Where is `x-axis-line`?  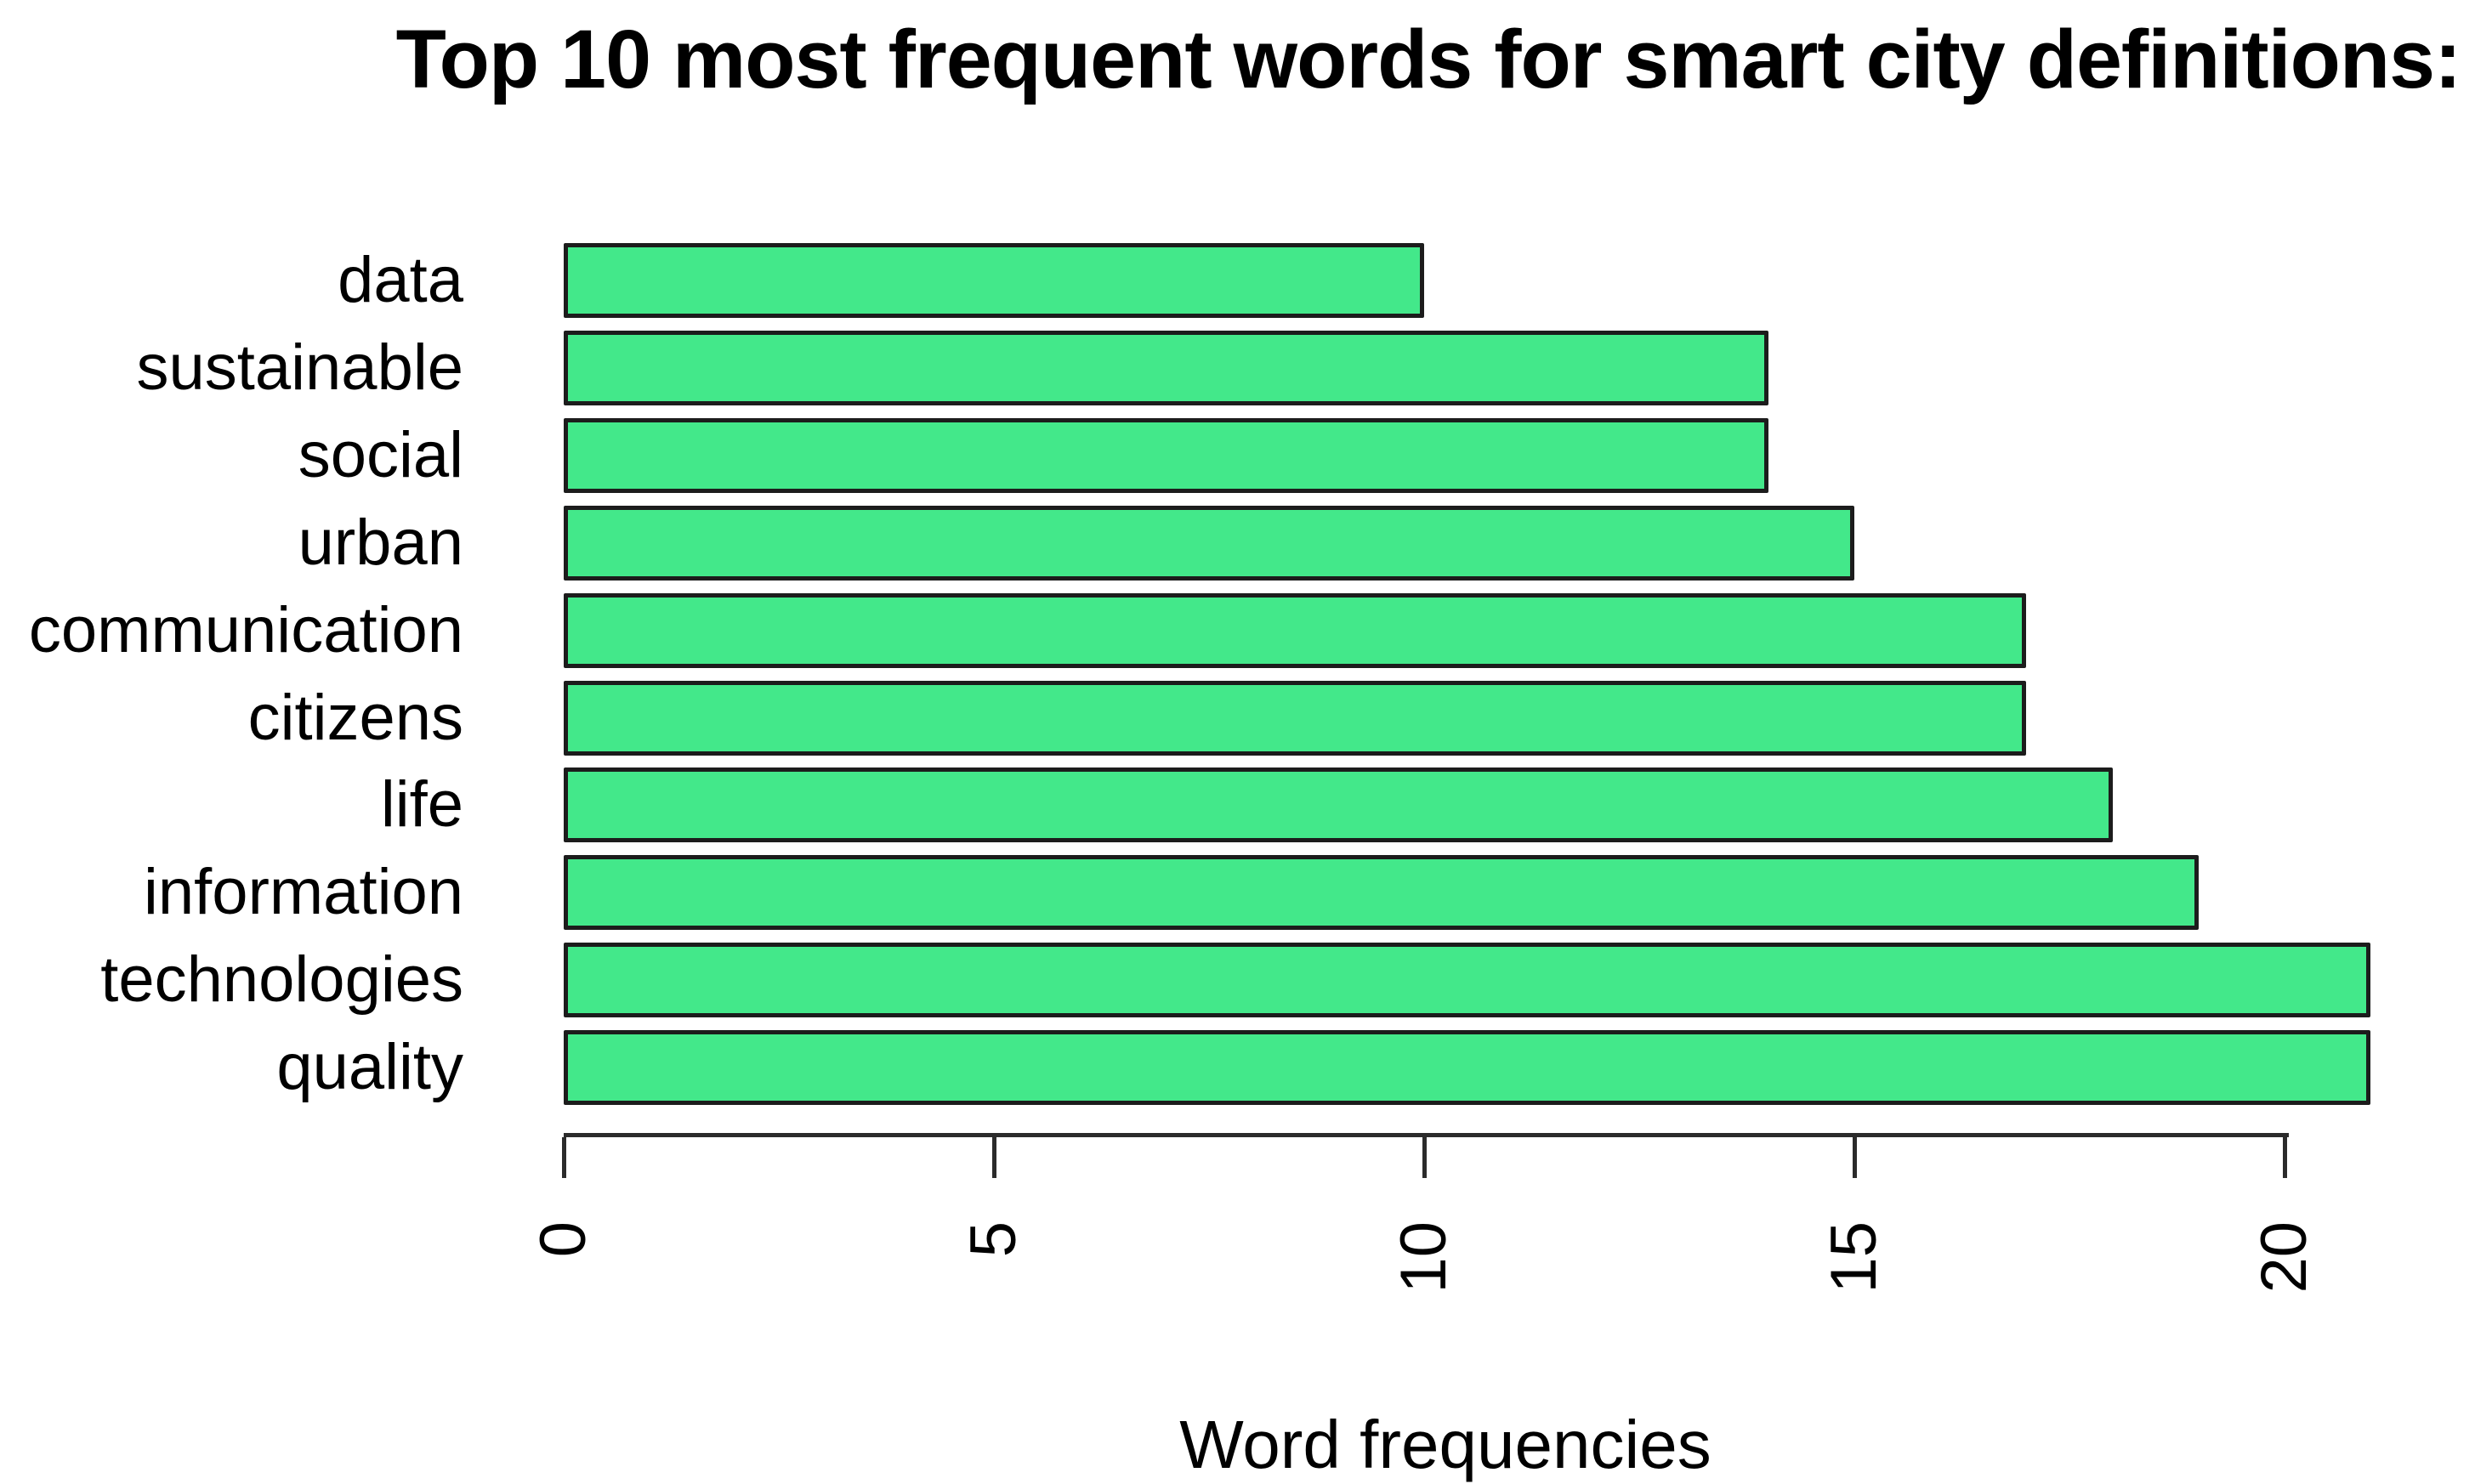 x-axis-line is located at coordinates (1426, 1135).